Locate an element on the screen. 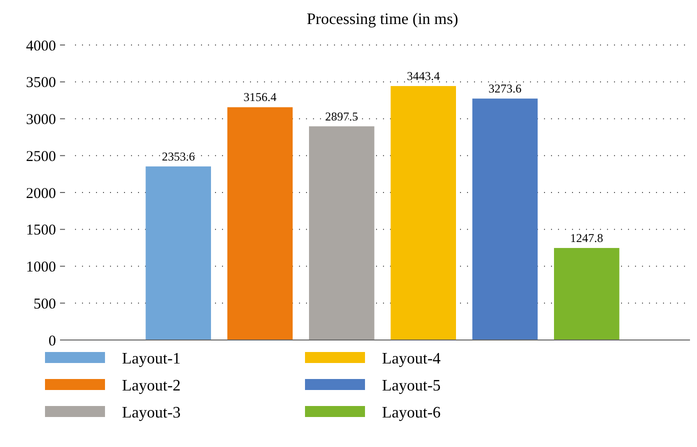 Image resolution: width=697 pixels, height=447 pixels. data-label: 2353.6 is located at coordinates (178, 156).